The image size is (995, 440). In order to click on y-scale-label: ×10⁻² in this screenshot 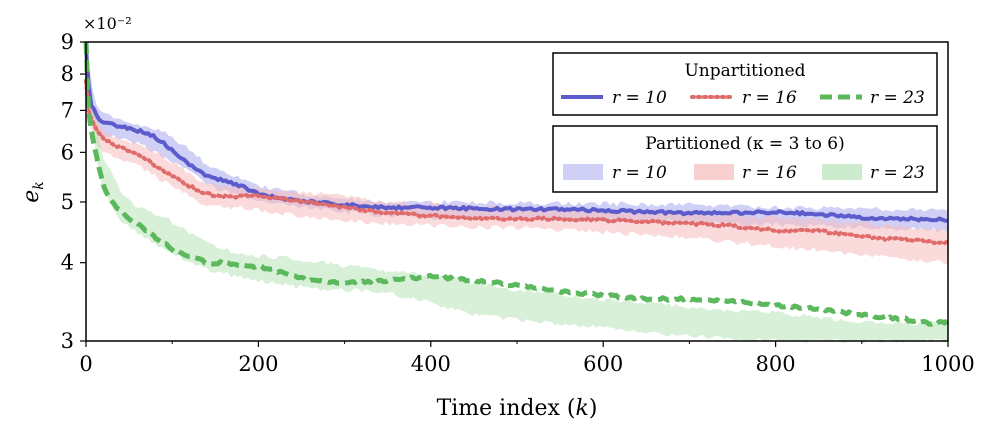, I will do `click(107, 23)`.